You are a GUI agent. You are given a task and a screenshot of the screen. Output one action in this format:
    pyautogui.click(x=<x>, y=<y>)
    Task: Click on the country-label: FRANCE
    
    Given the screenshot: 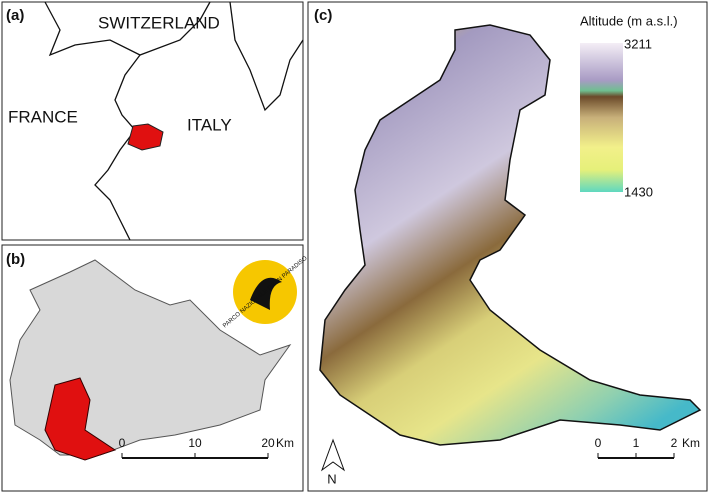 What is the action you would take?
    pyautogui.click(x=43, y=116)
    